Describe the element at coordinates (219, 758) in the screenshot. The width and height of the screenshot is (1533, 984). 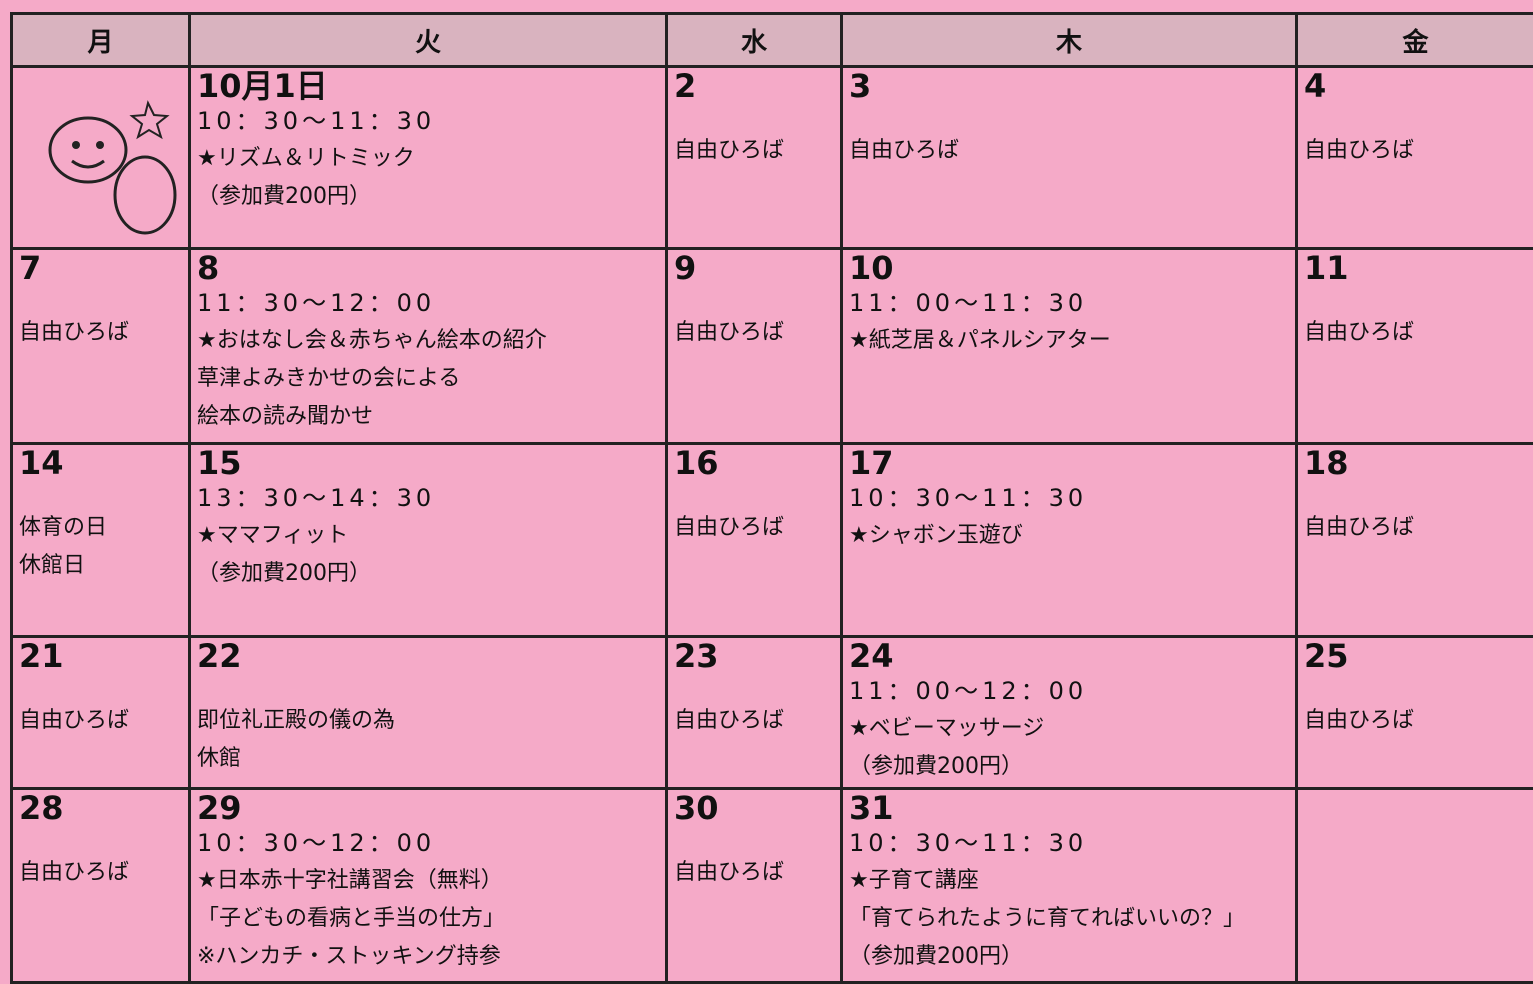
I see `event-text: 休館` at that location.